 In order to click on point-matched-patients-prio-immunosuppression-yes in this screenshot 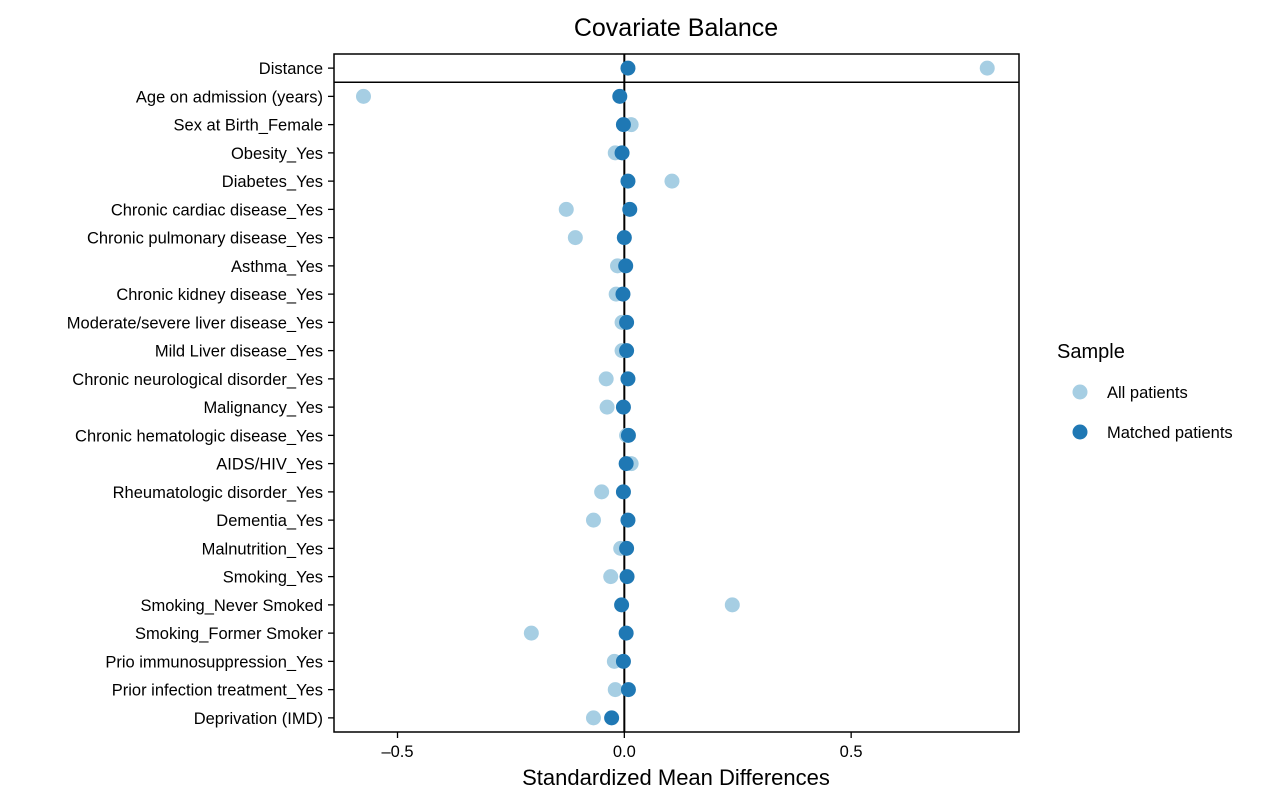, I will do `click(623, 661)`.